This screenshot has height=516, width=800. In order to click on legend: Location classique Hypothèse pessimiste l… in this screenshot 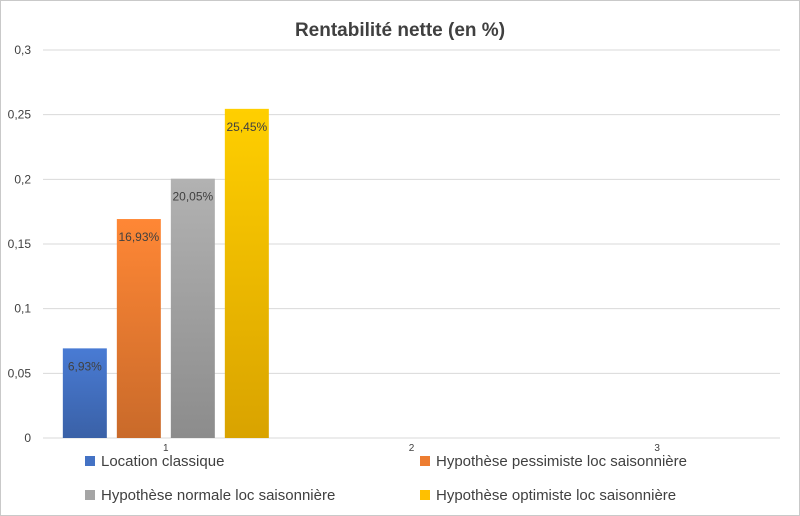, I will do `click(386, 478)`.